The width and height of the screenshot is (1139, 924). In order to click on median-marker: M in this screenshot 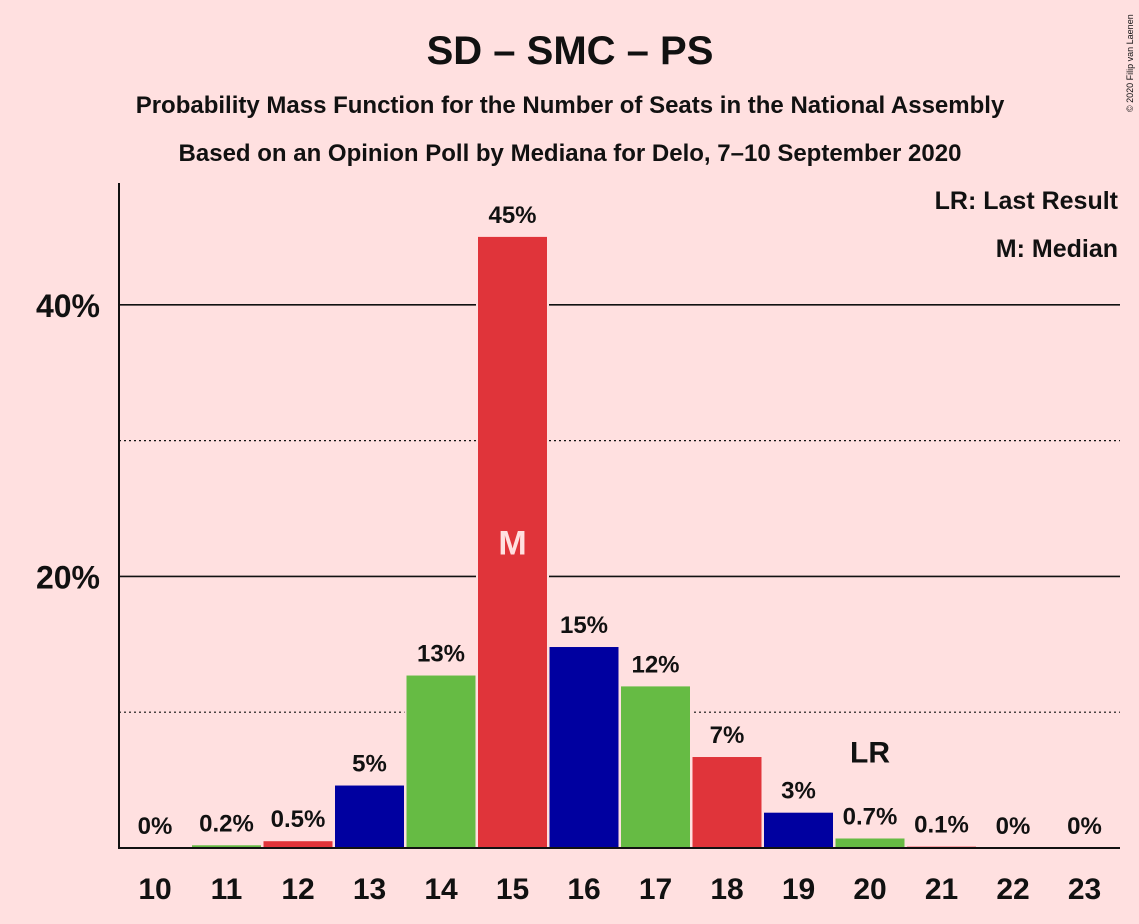, I will do `click(512, 543)`.